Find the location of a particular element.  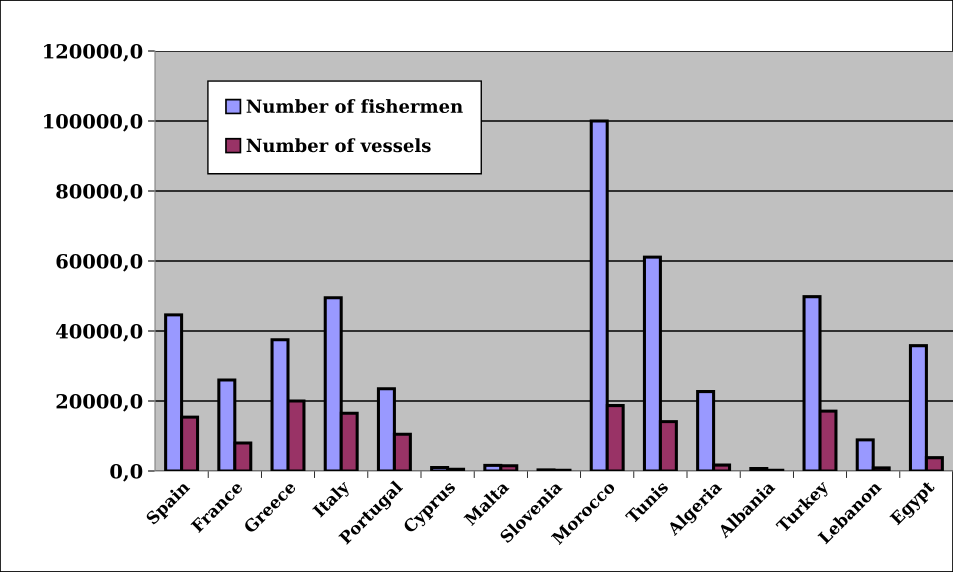

y-tick-label: 100000,0 is located at coordinates (93, 123).